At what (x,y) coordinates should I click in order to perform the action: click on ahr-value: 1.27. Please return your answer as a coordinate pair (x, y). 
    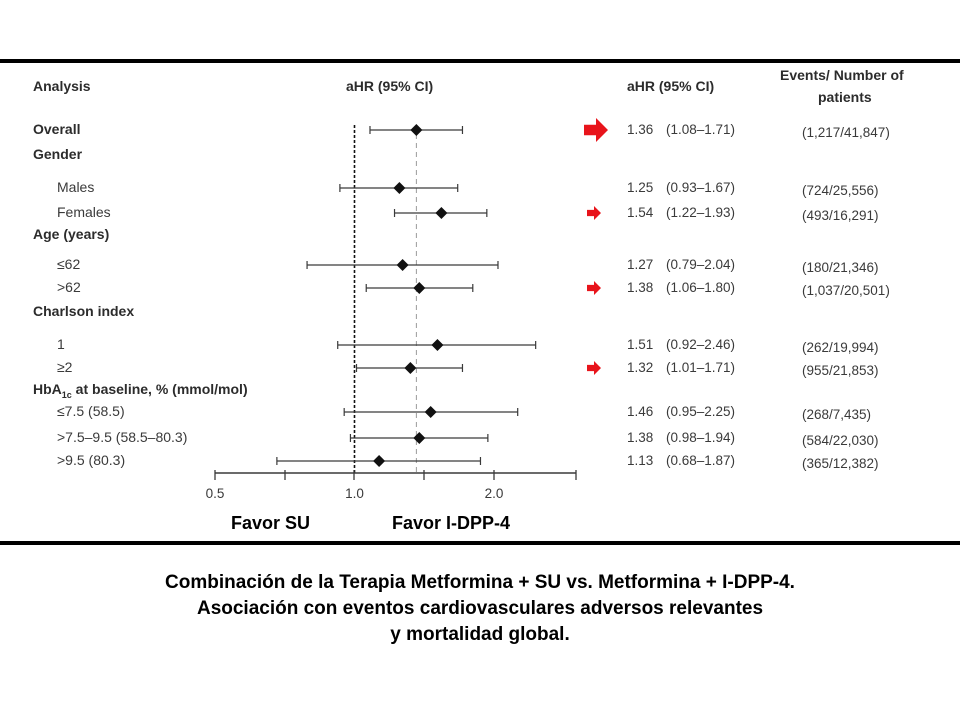
    Looking at the image, I should click on (640, 264).